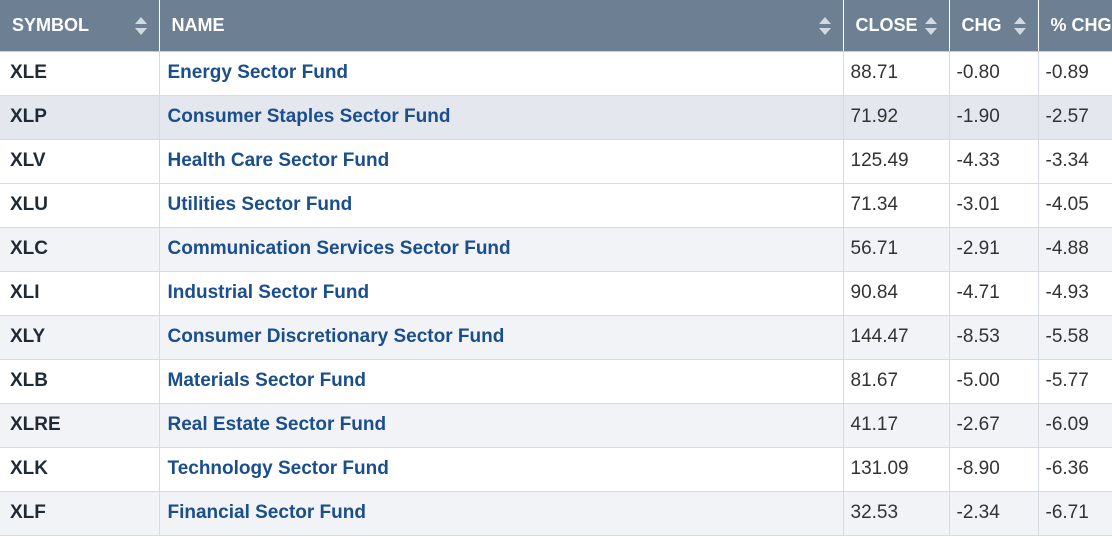 Image resolution: width=1112 pixels, height=551 pixels. What do you see at coordinates (80, 513) in the screenshot?
I see `symbol-cell: XLF` at bounding box center [80, 513].